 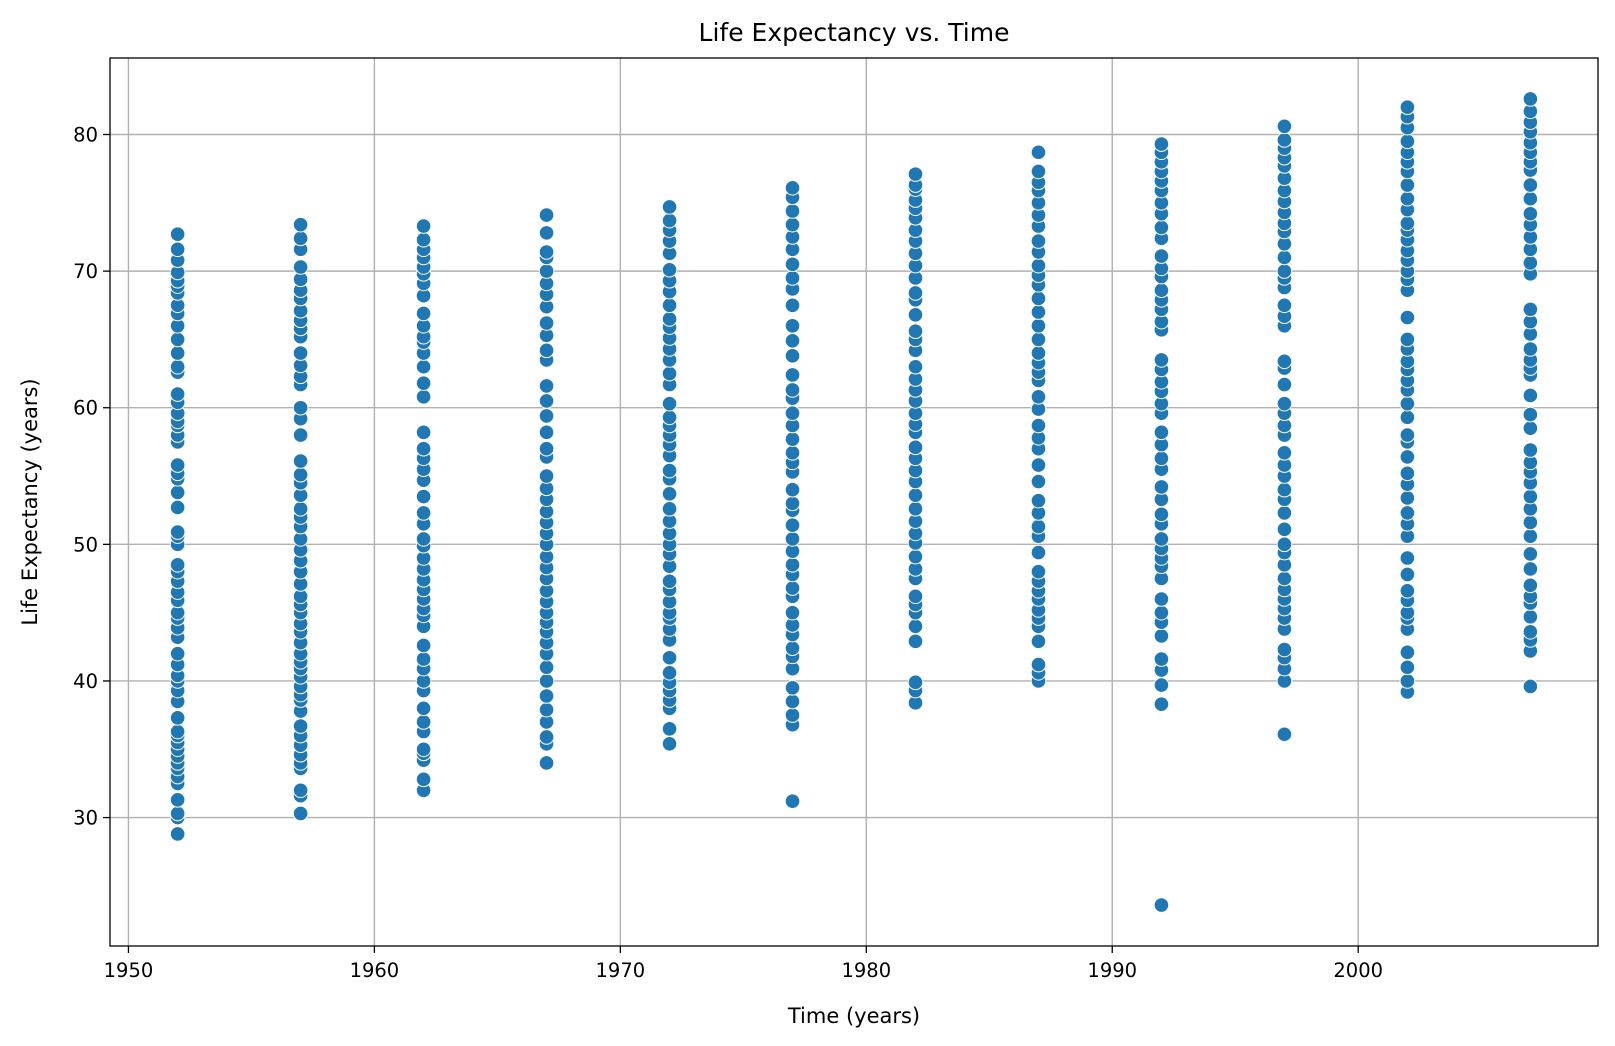 I want to click on x-tick-label: 1960, so click(x=375, y=970).